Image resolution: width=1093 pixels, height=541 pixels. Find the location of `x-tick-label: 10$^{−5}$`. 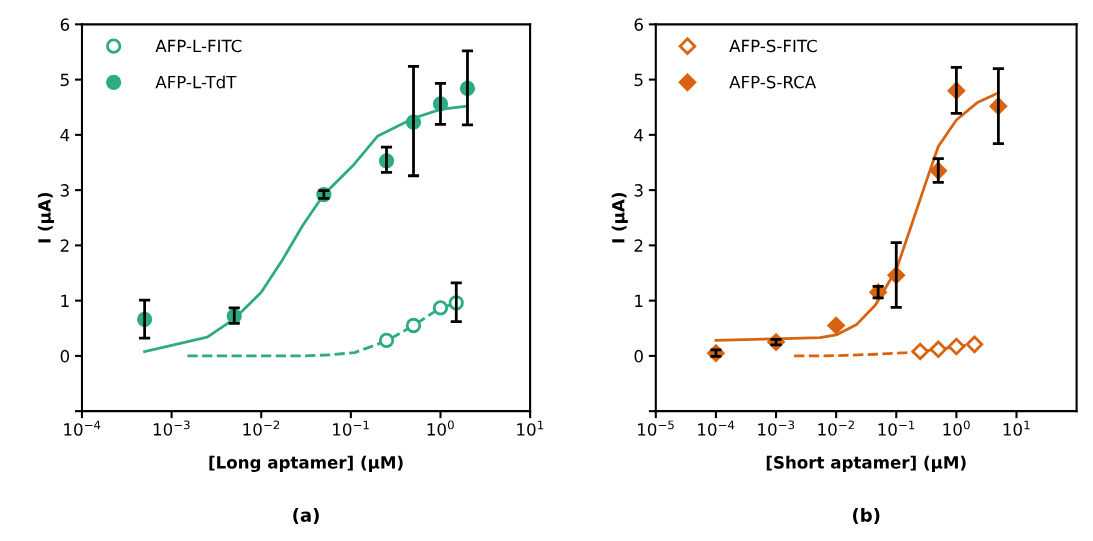

x-tick-label: 10$^{−5}$ is located at coordinates (656, 428).